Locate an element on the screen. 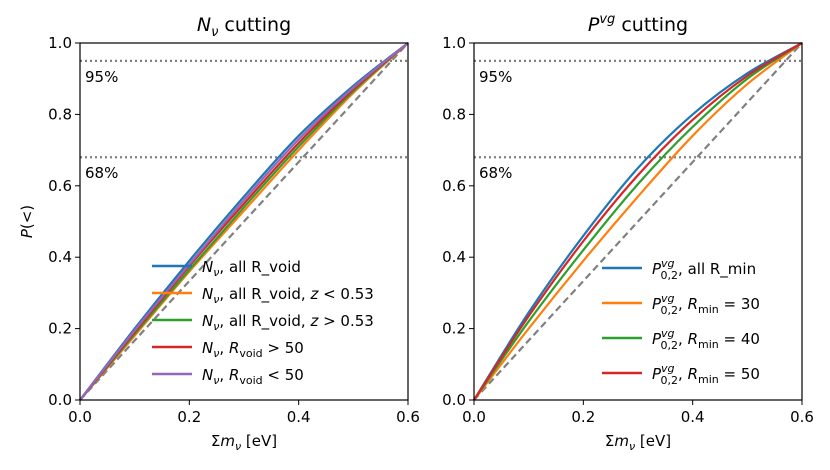  legend-label-3: Nν​, Rvoid > 50 is located at coordinates (253, 349).